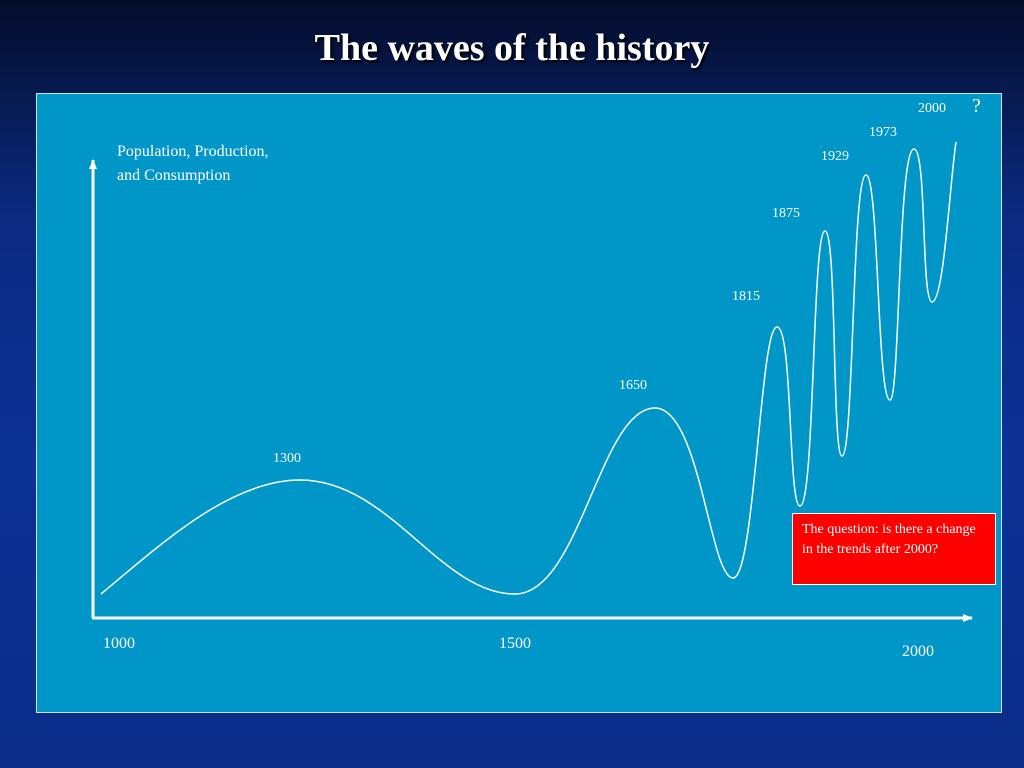 The height and width of the screenshot is (768, 1024). I want to click on peak-label-1650: 1650, so click(633, 385).